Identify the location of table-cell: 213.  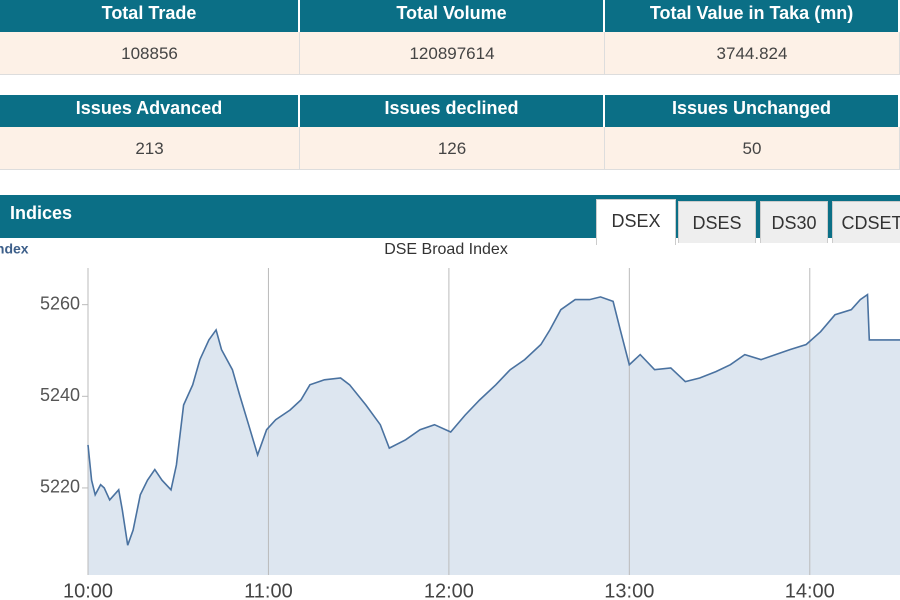
(150, 148).